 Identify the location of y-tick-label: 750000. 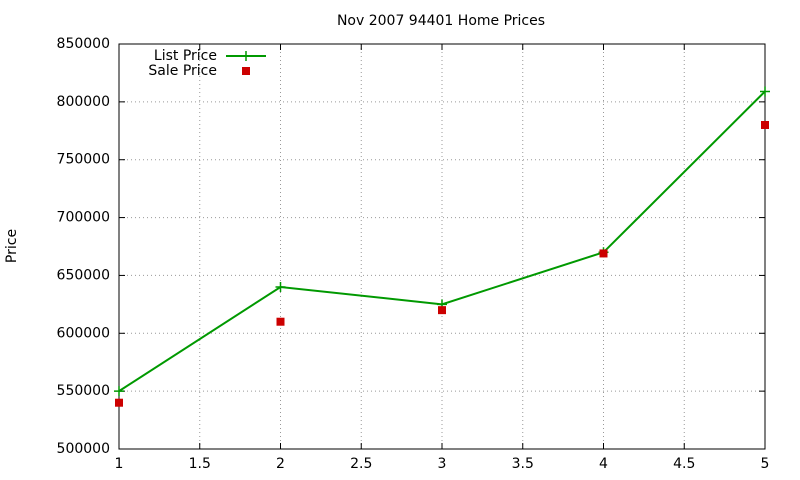
(83, 160).